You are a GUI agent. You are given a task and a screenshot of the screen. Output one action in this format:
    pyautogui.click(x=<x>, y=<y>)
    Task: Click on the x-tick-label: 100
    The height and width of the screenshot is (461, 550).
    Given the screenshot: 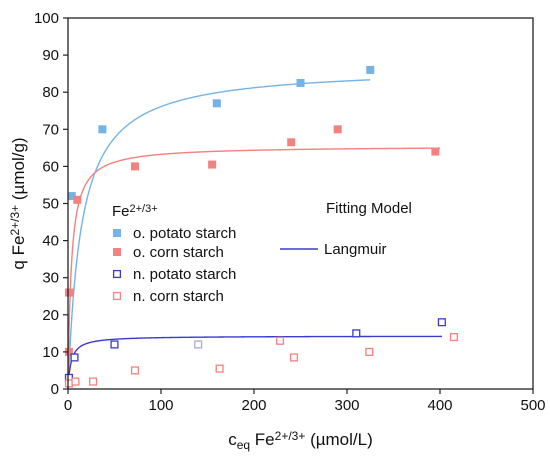 What is the action you would take?
    pyautogui.click(x=160, y=405)
    